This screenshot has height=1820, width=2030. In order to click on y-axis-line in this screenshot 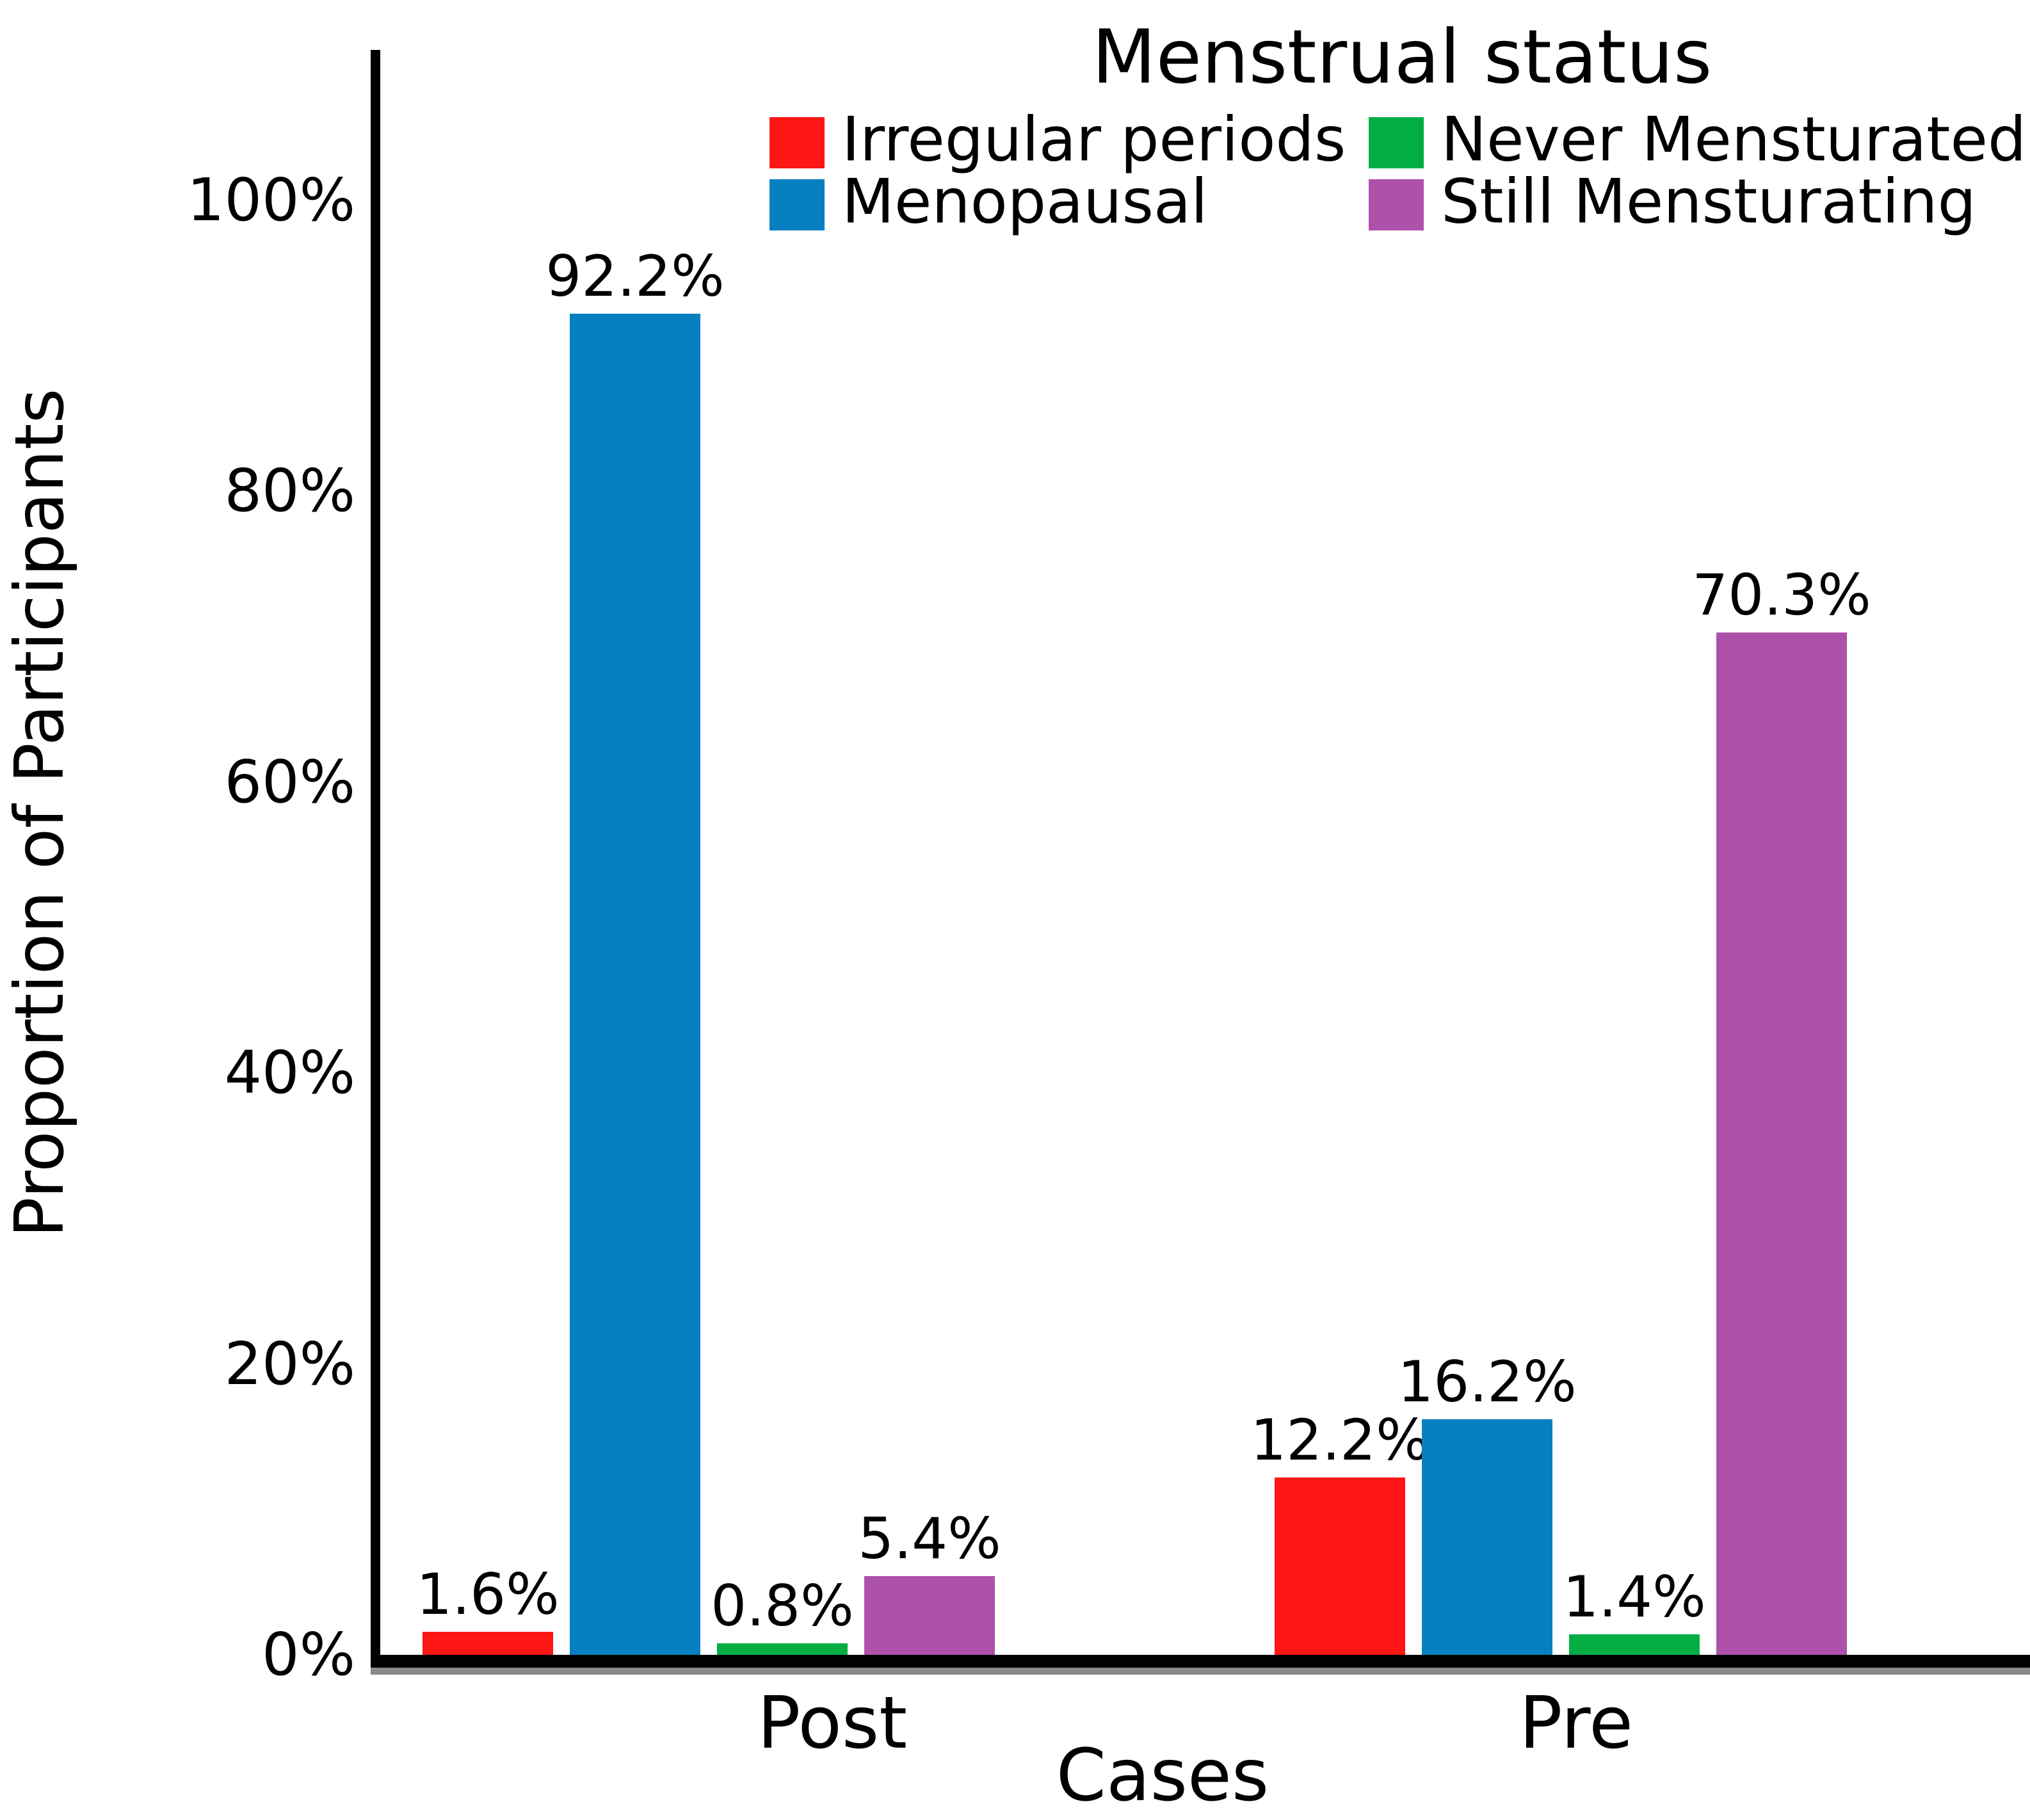, I will do `click(375, 859)`.